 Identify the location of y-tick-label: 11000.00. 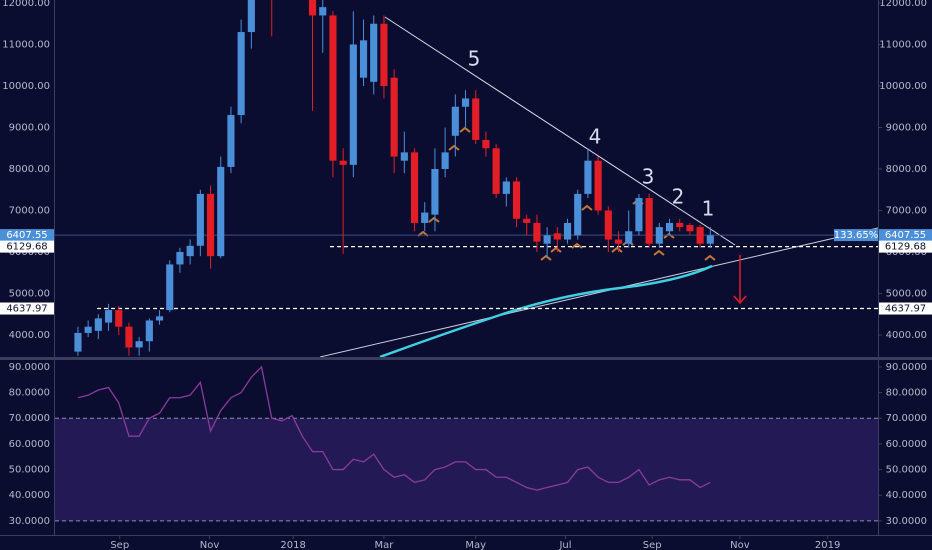
(903, 44).